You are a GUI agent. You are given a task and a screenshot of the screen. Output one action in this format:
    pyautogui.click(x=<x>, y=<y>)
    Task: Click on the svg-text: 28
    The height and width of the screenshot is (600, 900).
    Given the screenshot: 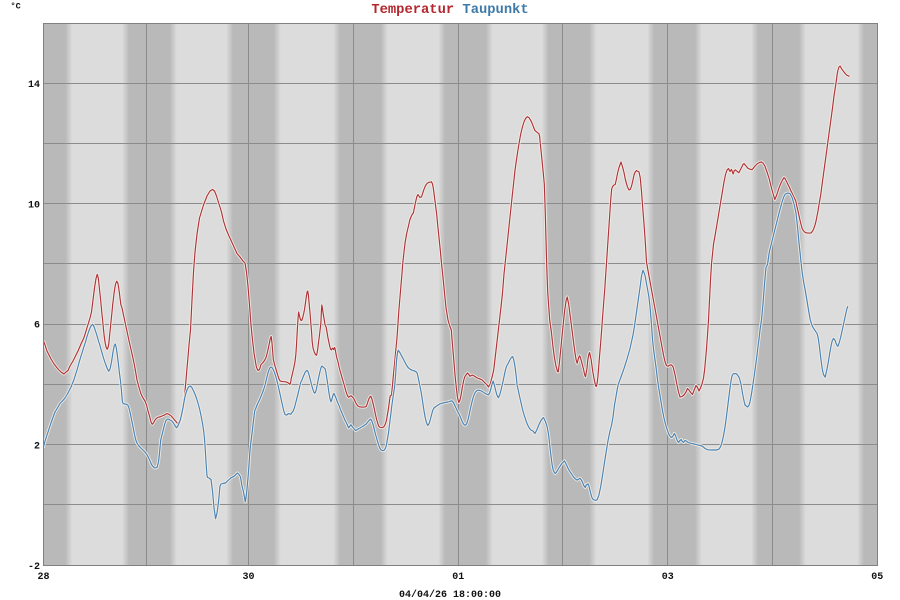 What is the action you would take?
    pyautogui.click(x=43, y=577)
    